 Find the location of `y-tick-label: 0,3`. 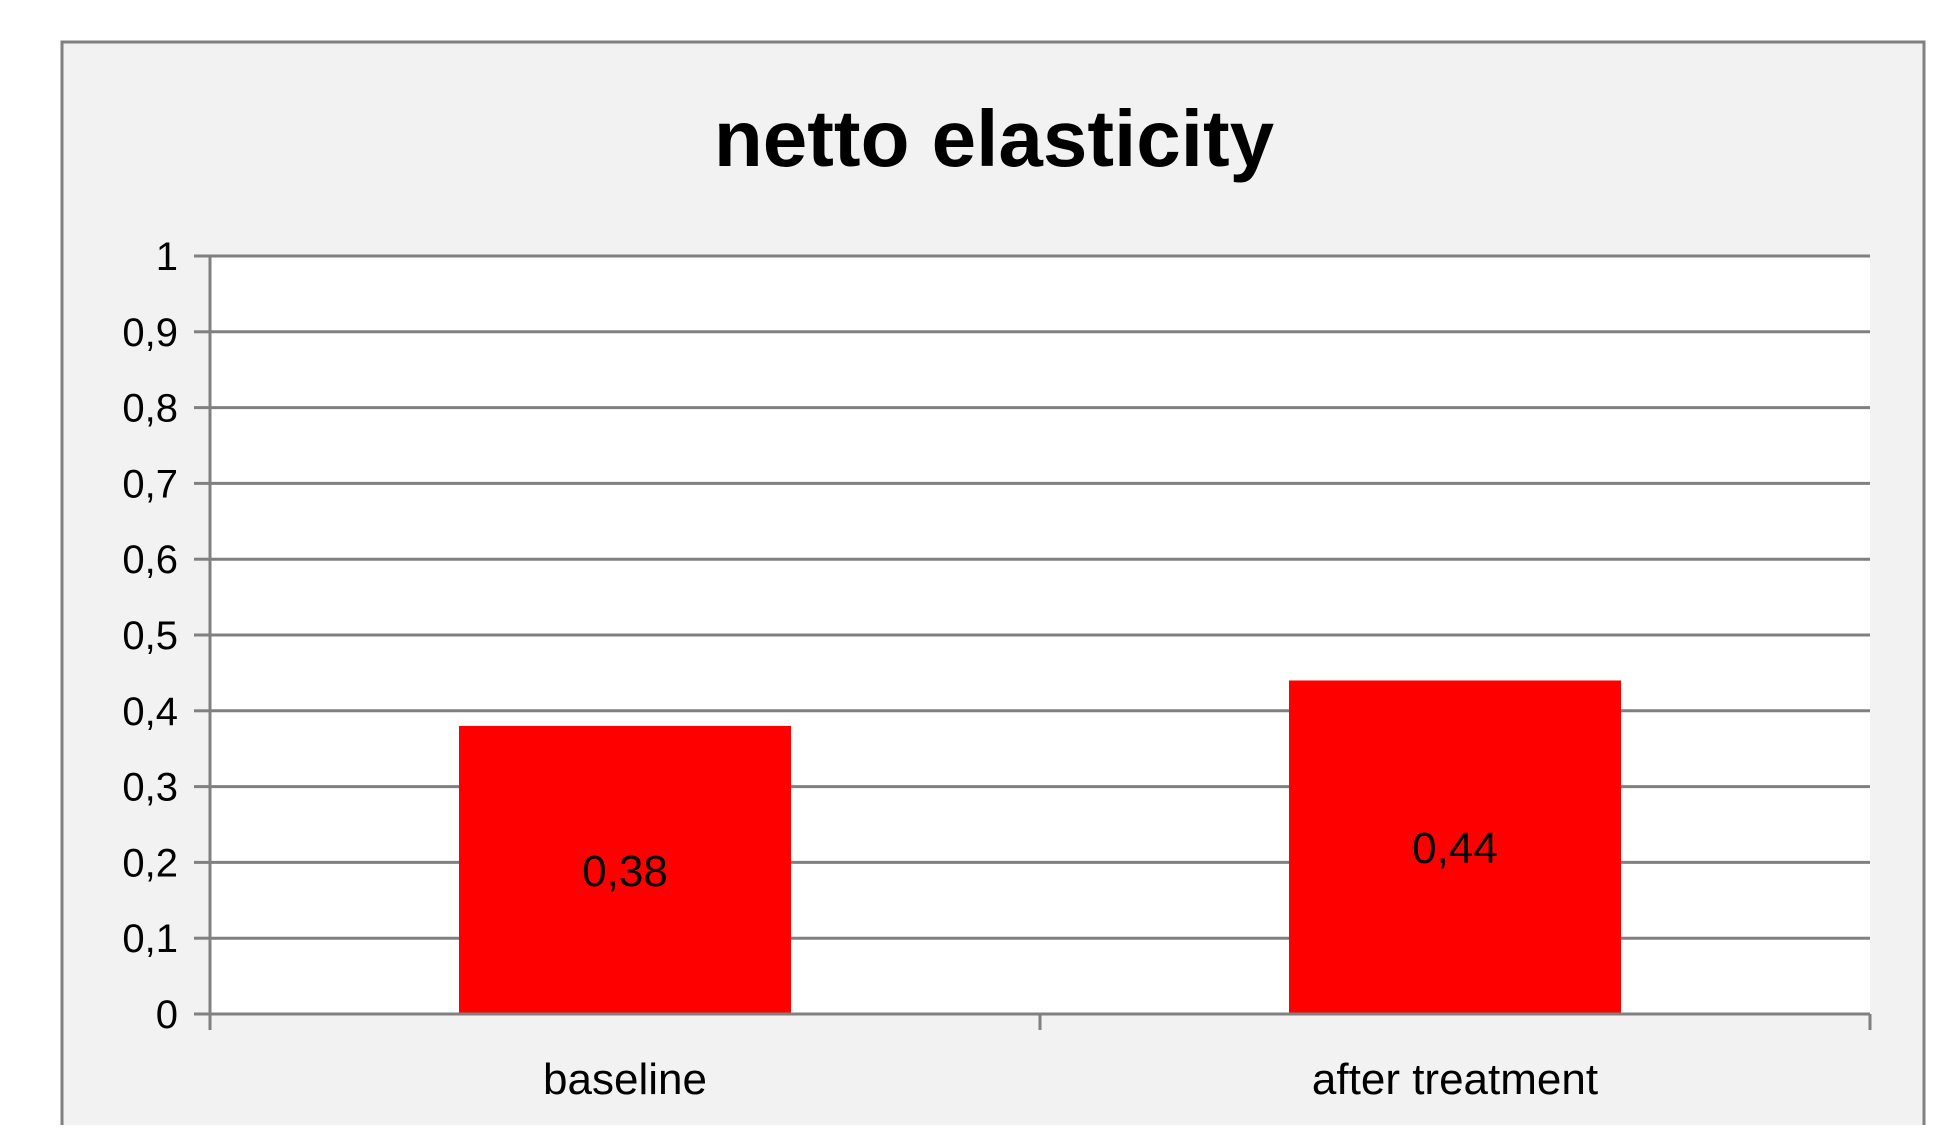

y-tick-label: 0,3 is located at coordinates (150, 788).